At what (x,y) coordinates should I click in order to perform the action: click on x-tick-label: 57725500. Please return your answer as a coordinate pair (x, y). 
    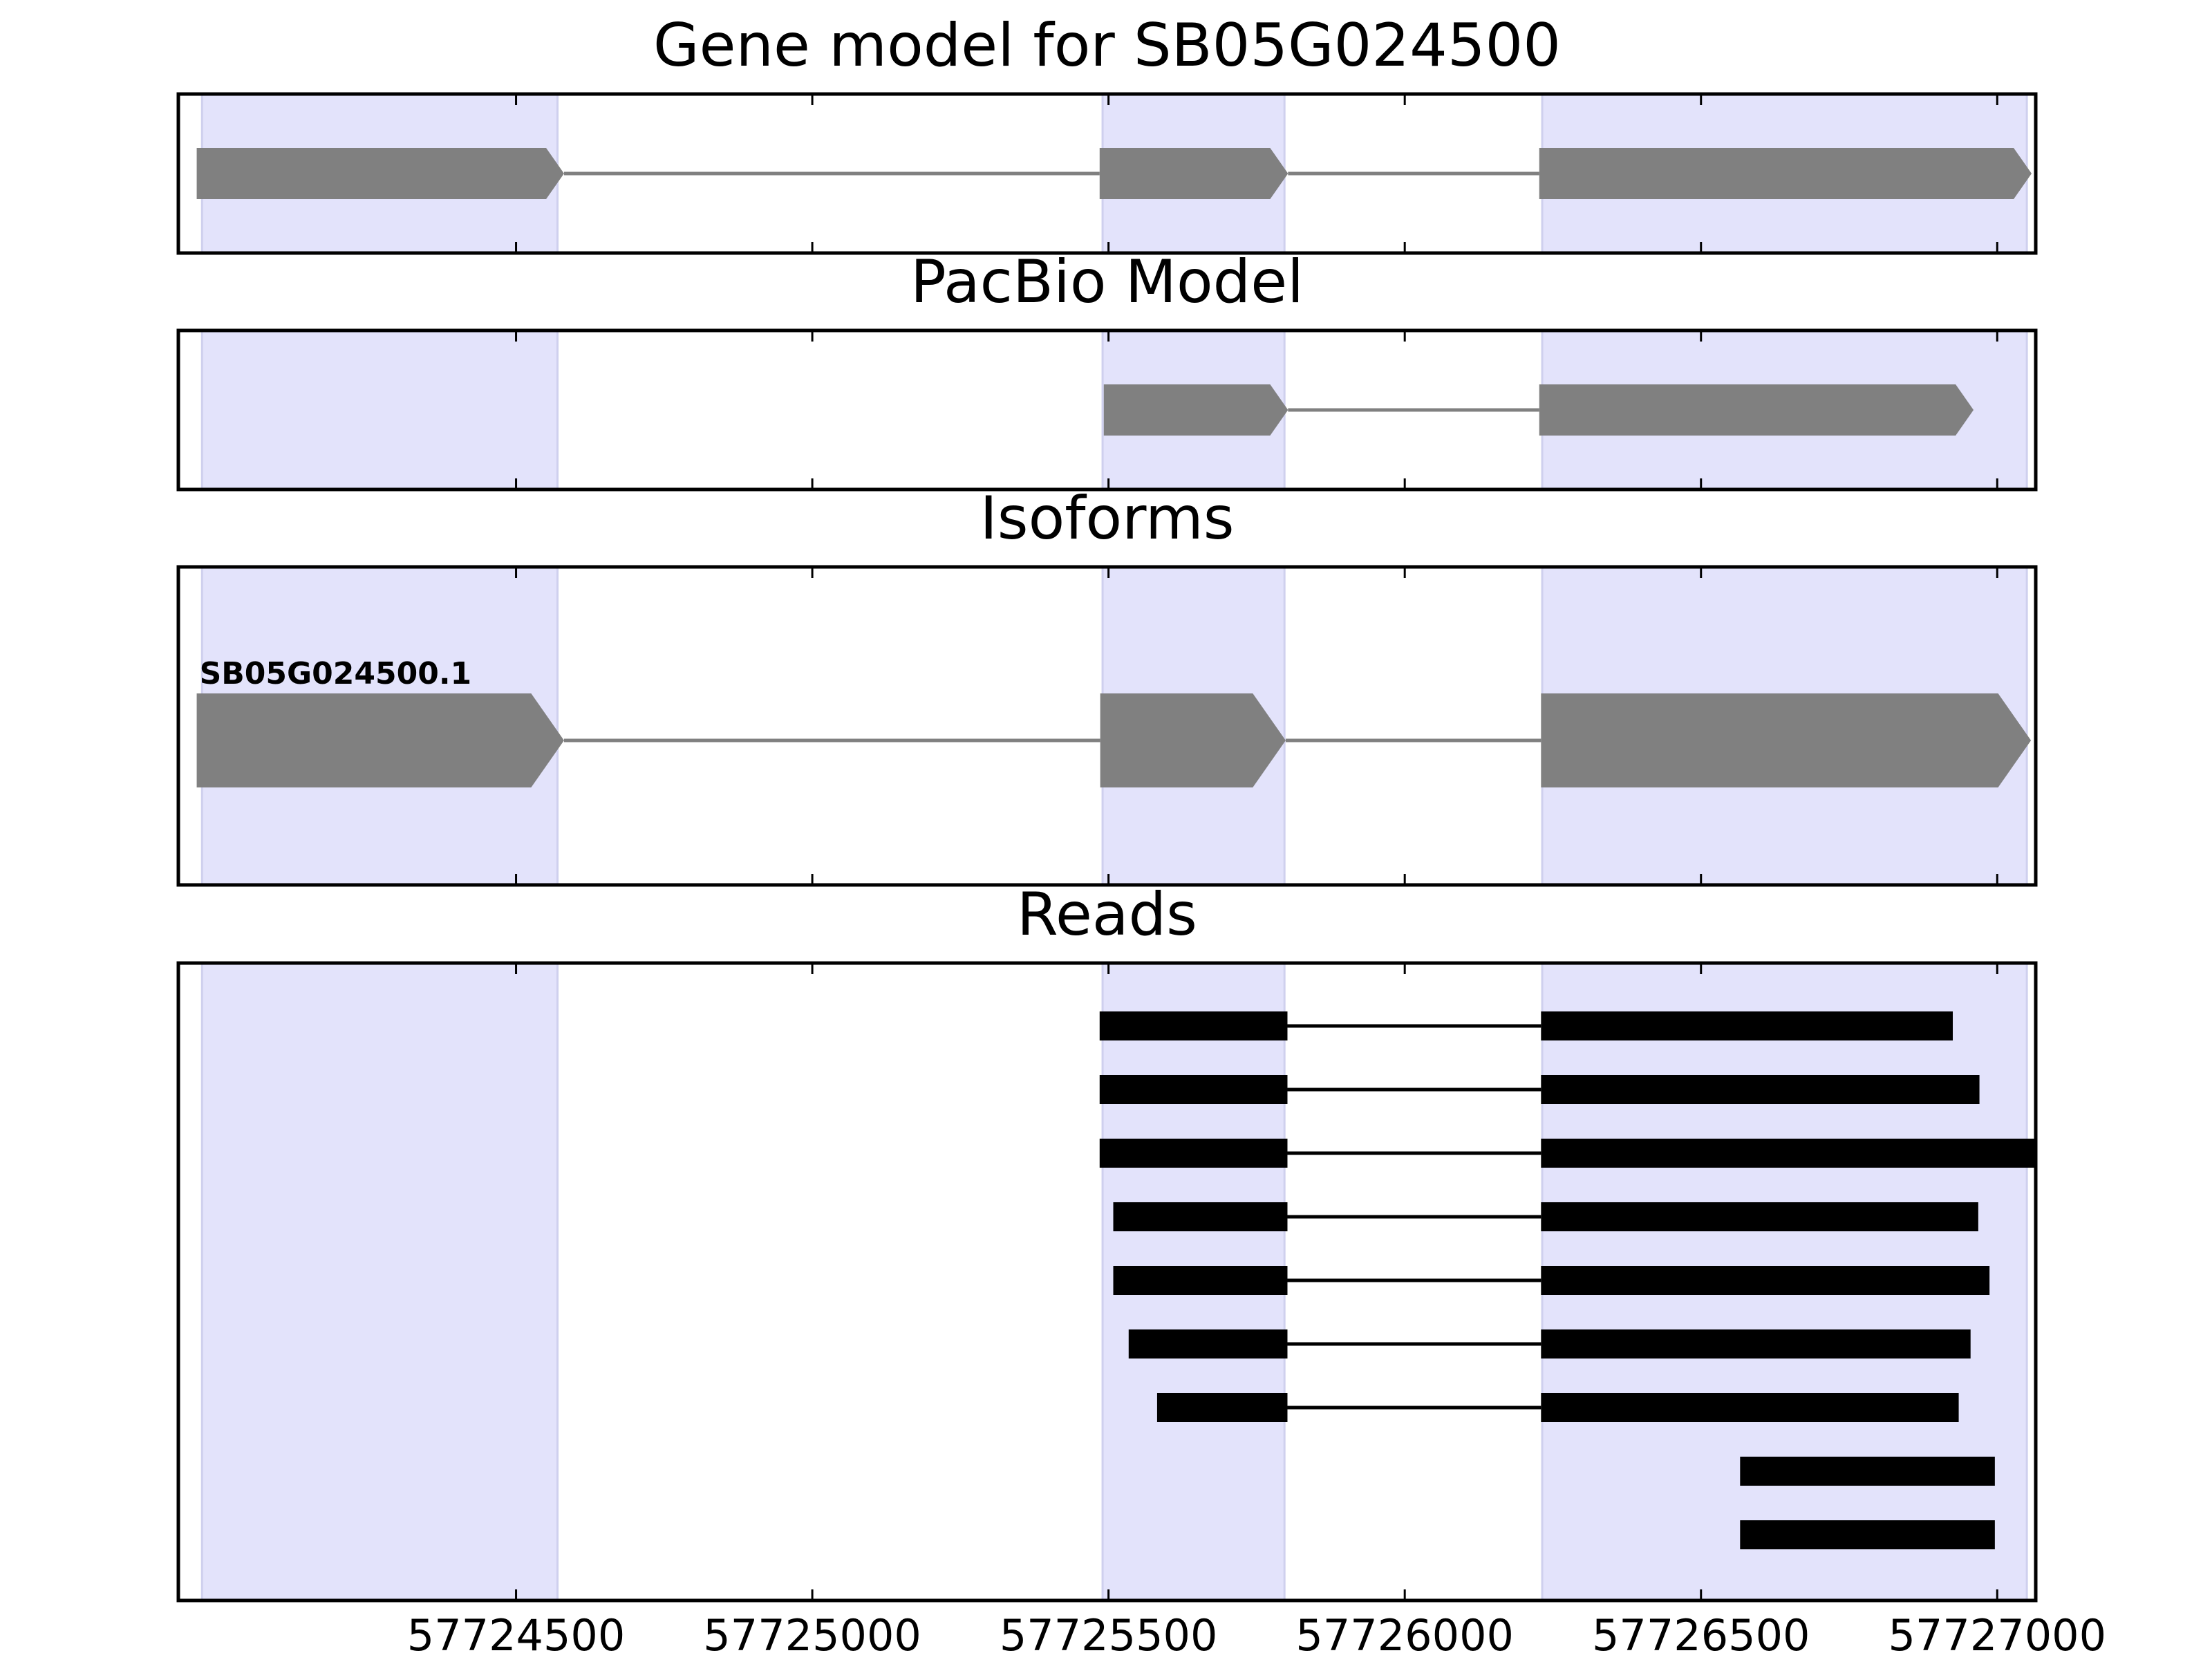
    Looking at the image, I should click on (1109, 1635).